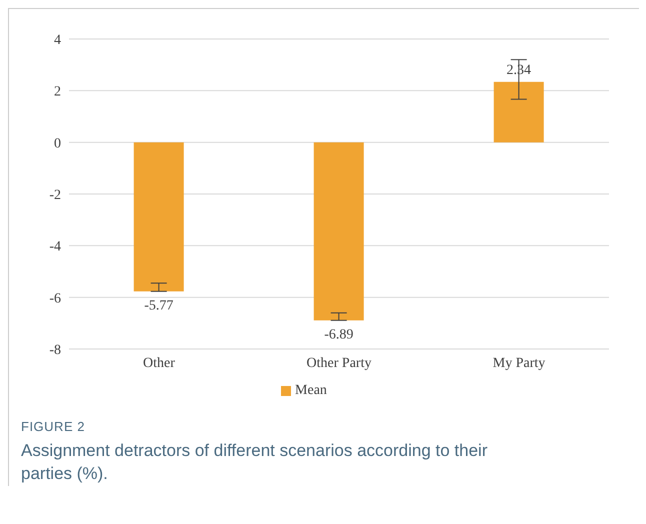 This screenshot has width=646, height=524. What do you see at coordinates (311, 390) in the screenshot?
I see `legend-label: Mean` at bounding box center [311, 390].